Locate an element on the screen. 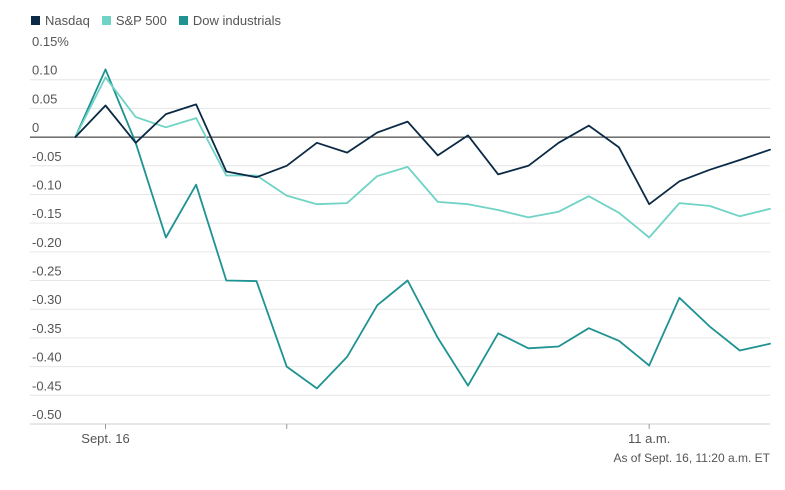 Image resolution: width=785 pixels, height=490 pixels. legend-item-nasdaq: Nasdaq is located at coordinates (60, 20).